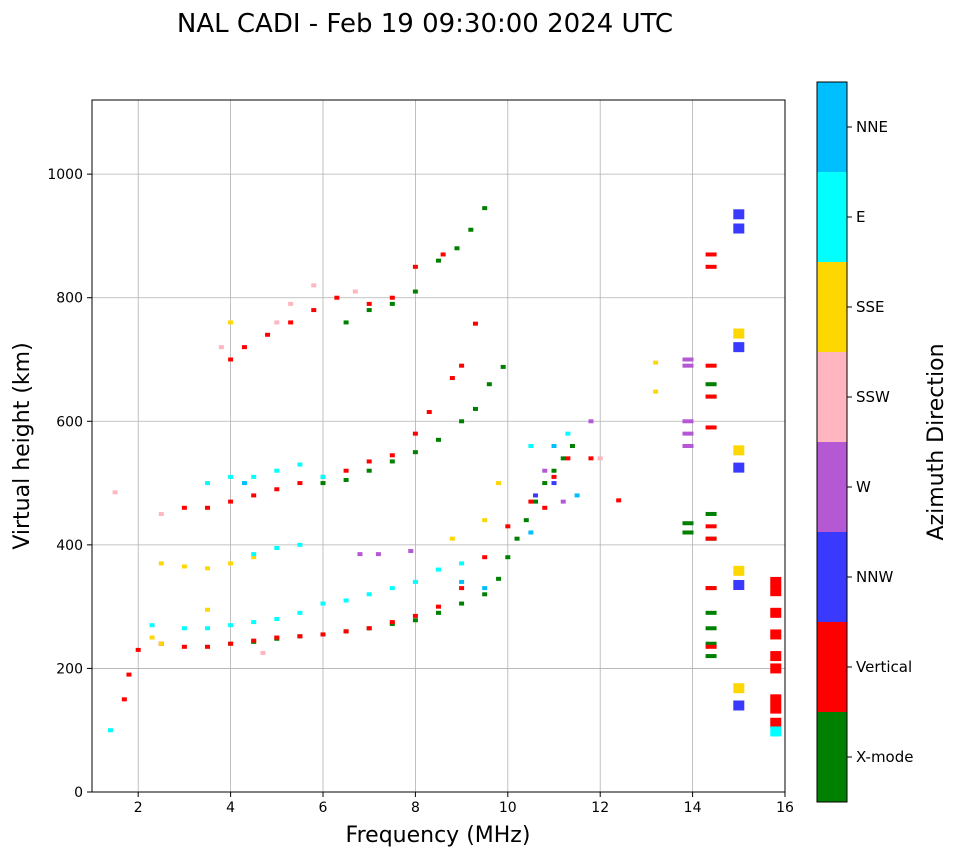  Describe the element at coordinates (425, 24) in the screenshot. I see `chart-title: NAL CADI - Feb 19 09:30:00 2024 UTC` at that location.